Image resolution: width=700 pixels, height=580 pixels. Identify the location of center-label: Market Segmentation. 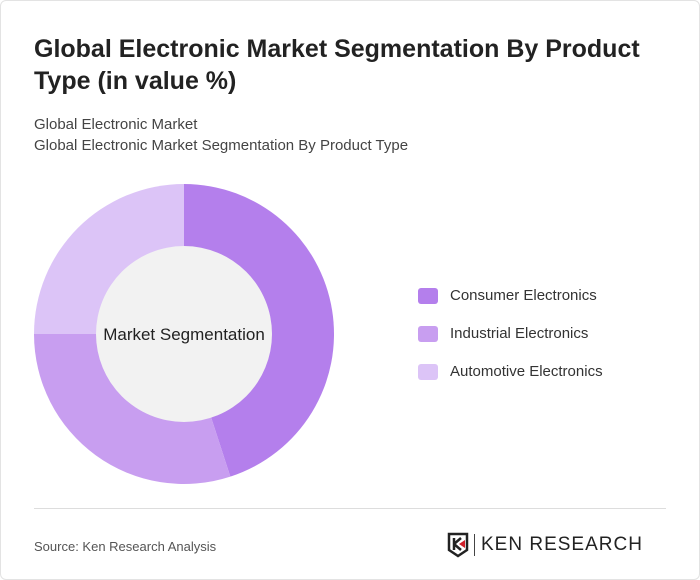
(184, 334).